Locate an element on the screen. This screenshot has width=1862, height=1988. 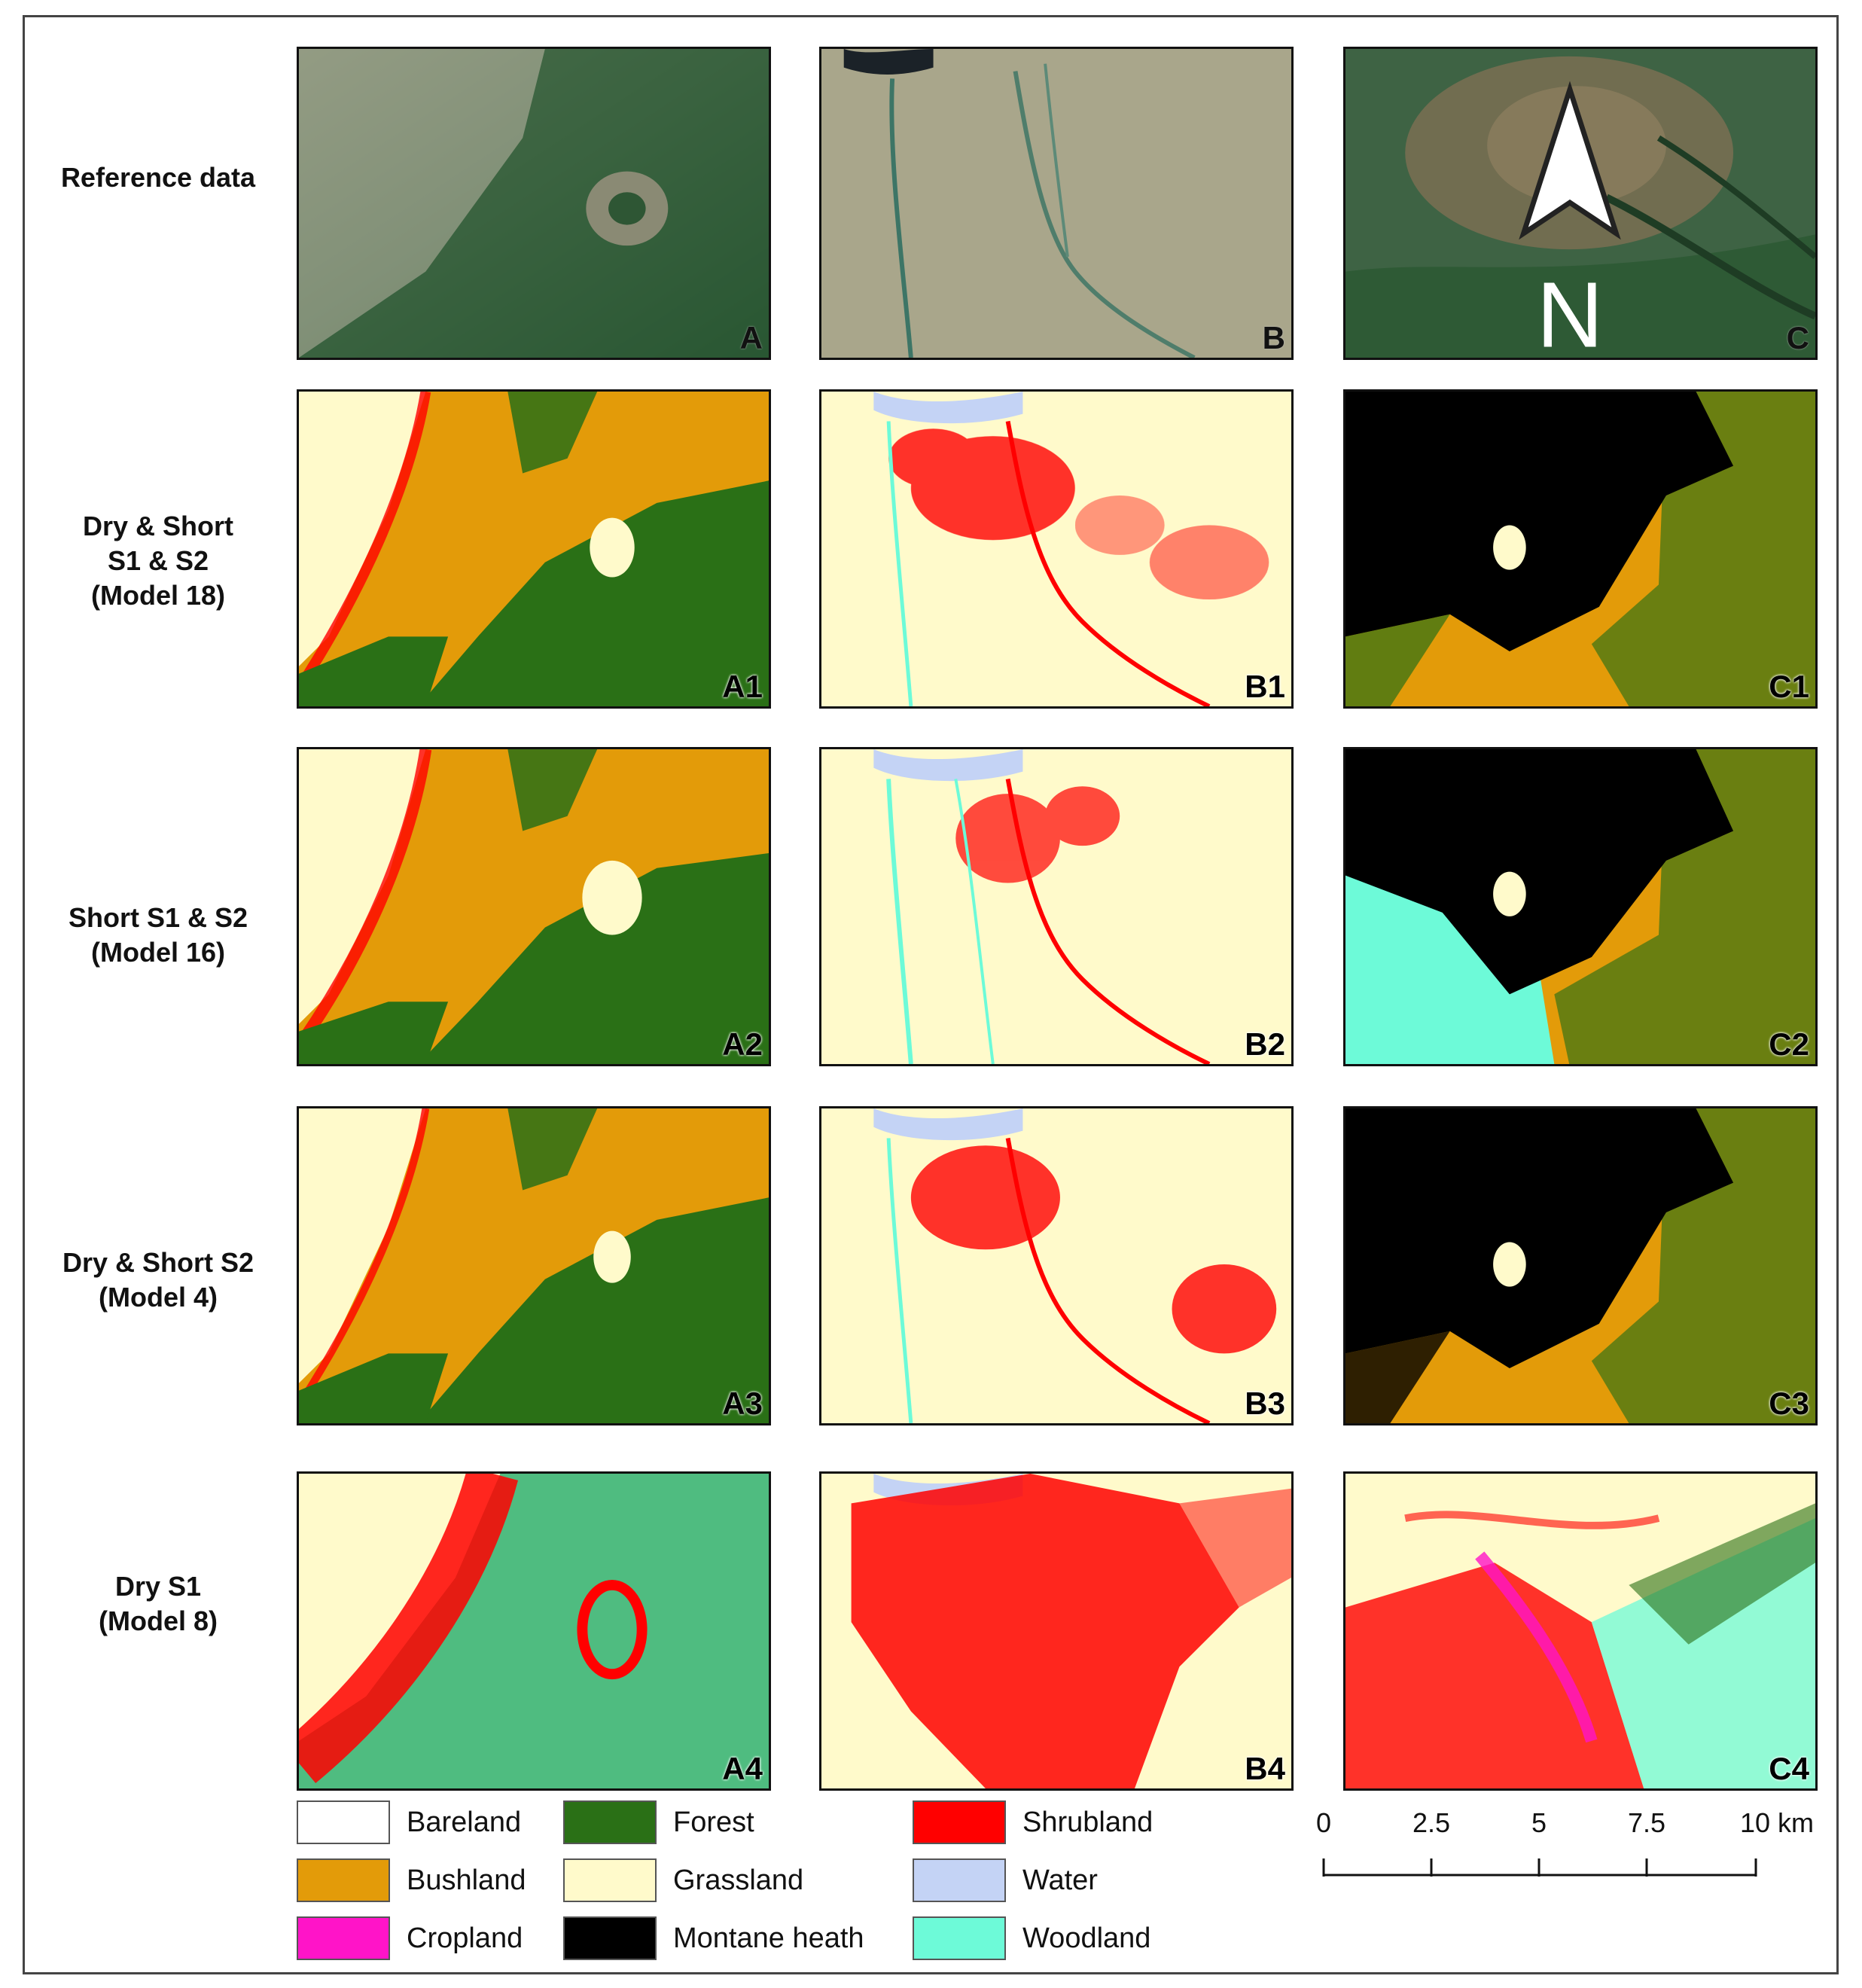
map-panel-b1: B1 is located at coordinates (1056, 549).